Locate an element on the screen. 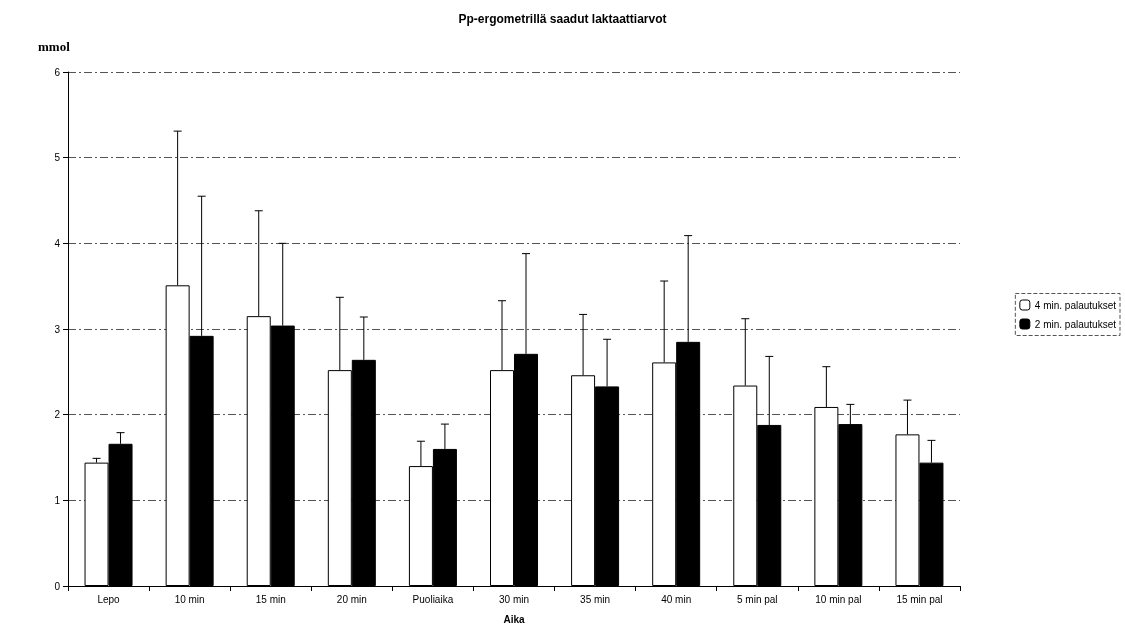  x-tick-label: 40 min is located at coordinates (676, 599).